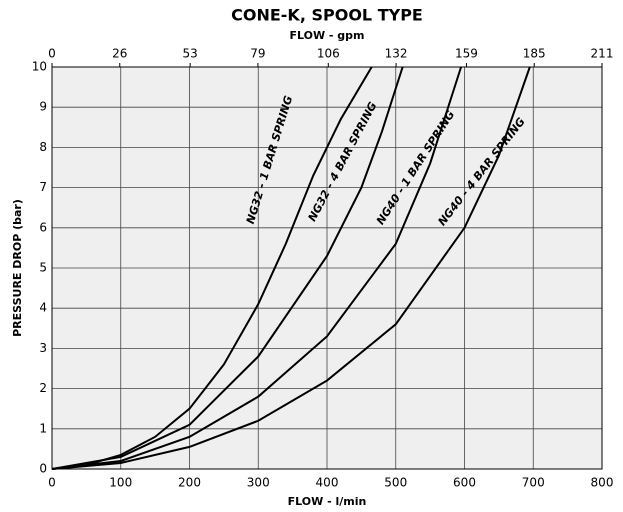 The height and width of the screenshot is (512, 623). I want to click on x-tick-label: 100, so click(120, 483).